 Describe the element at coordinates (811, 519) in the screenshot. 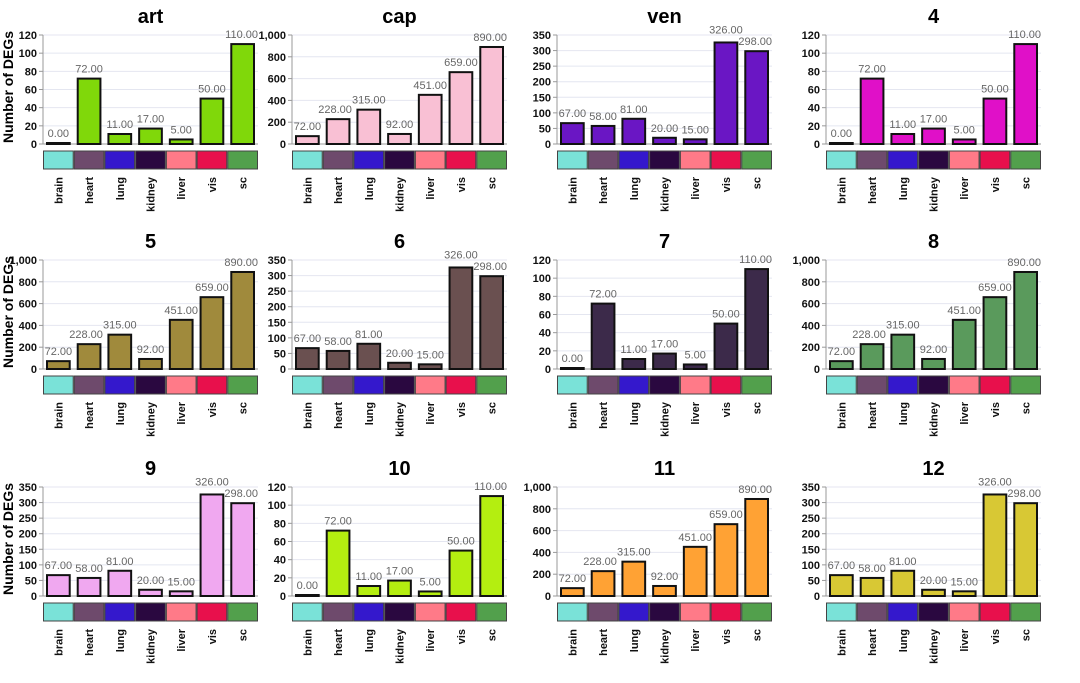

I see `y-tick-label: 250` at that location.